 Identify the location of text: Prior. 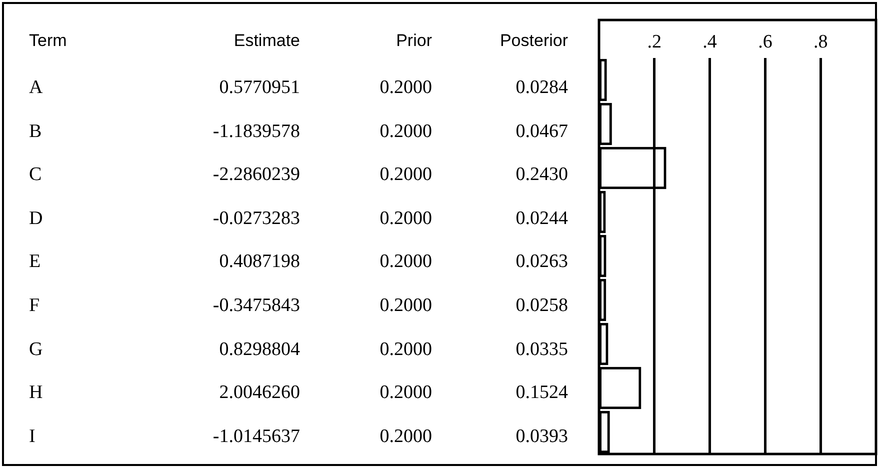
(414, 41).